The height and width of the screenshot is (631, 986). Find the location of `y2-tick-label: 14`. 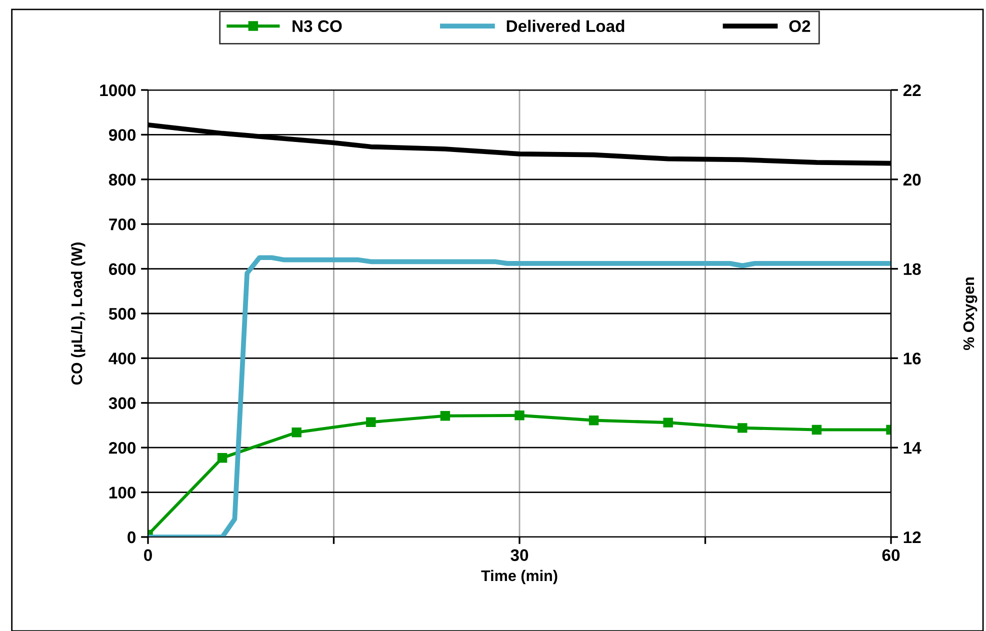

y2-tick-label: 14 is located at coordinates (913, 448).